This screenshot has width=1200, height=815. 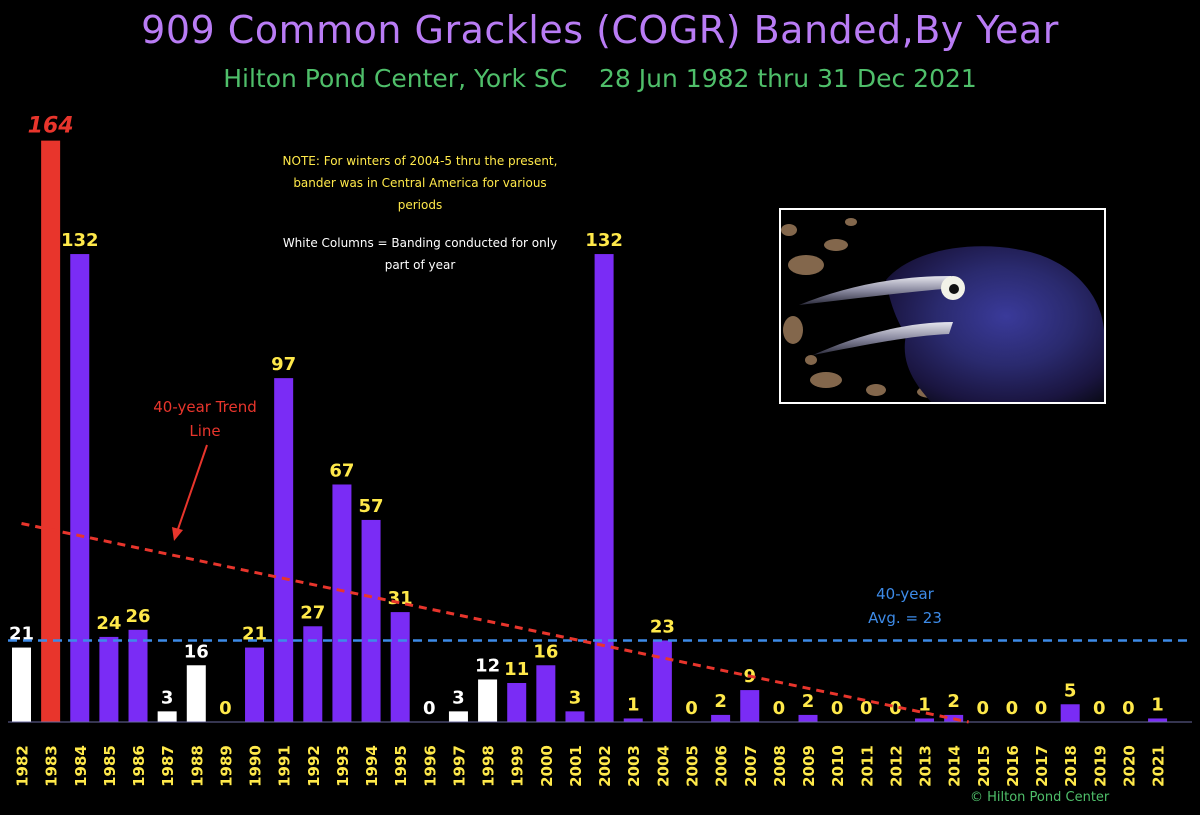 What do you see at coordinates (896, 766) in the screenshot?
I see `year-label-2012: 2012` at bounding box center [896, 766].